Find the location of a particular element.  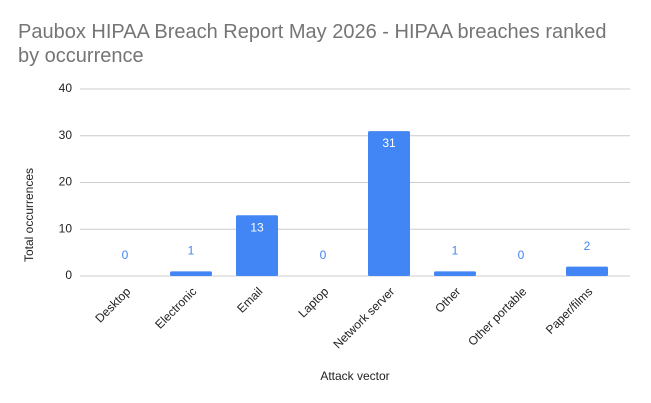

x-tick-label: Other portable is located at coordinates (497, 316).